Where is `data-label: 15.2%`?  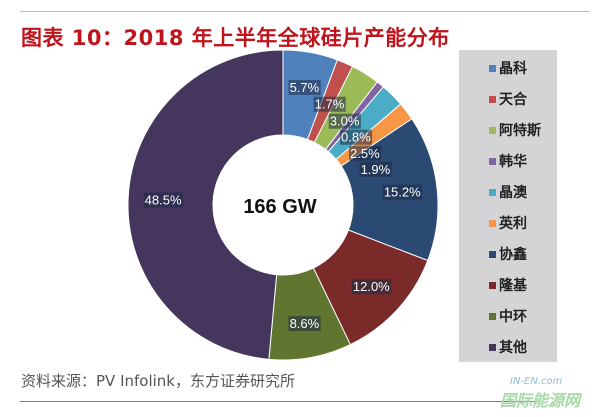
data-label: 15.2% is located at coordinates (402, 192).